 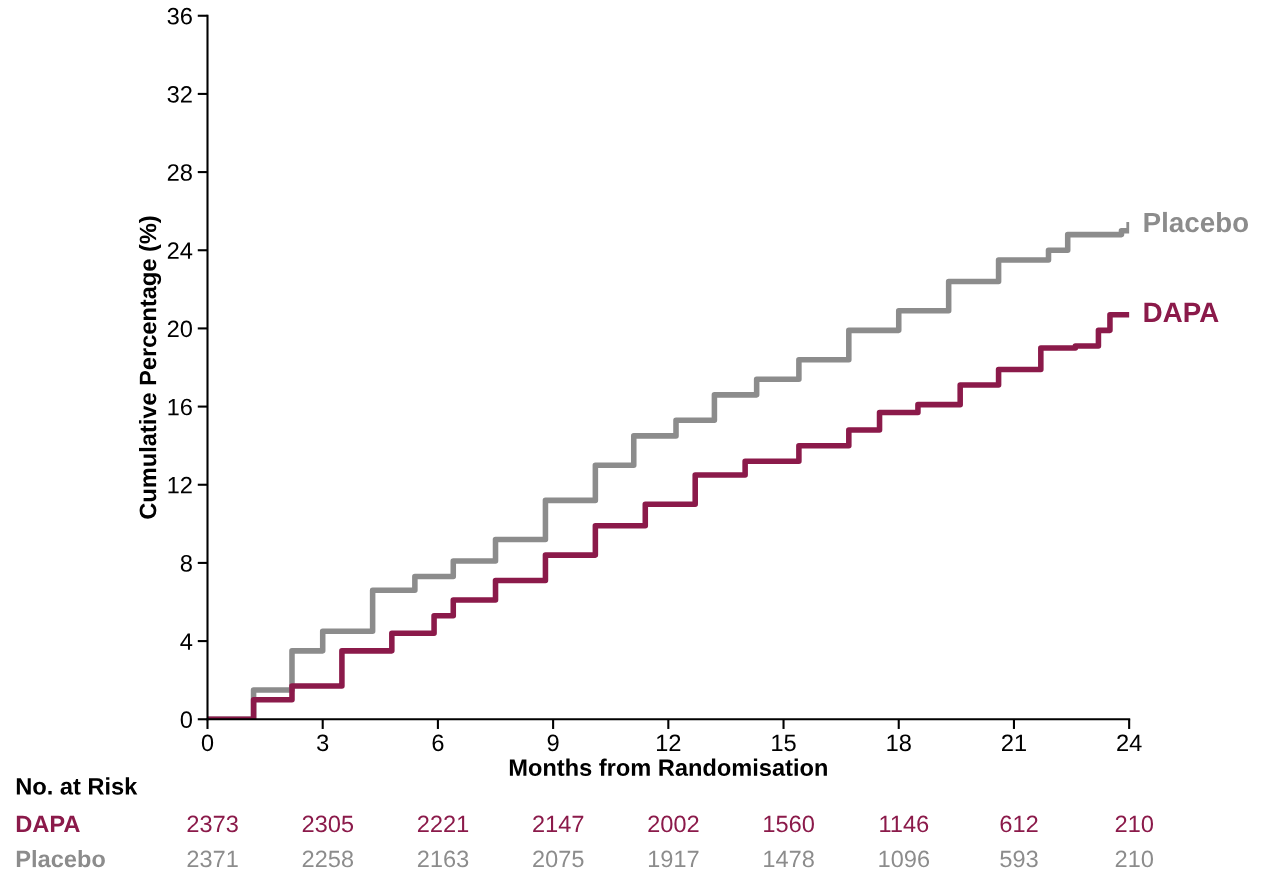 What do you see at coordinates (904, 824) in the screenshot?
I see `text: 1146` at bounding box center [904, 824].